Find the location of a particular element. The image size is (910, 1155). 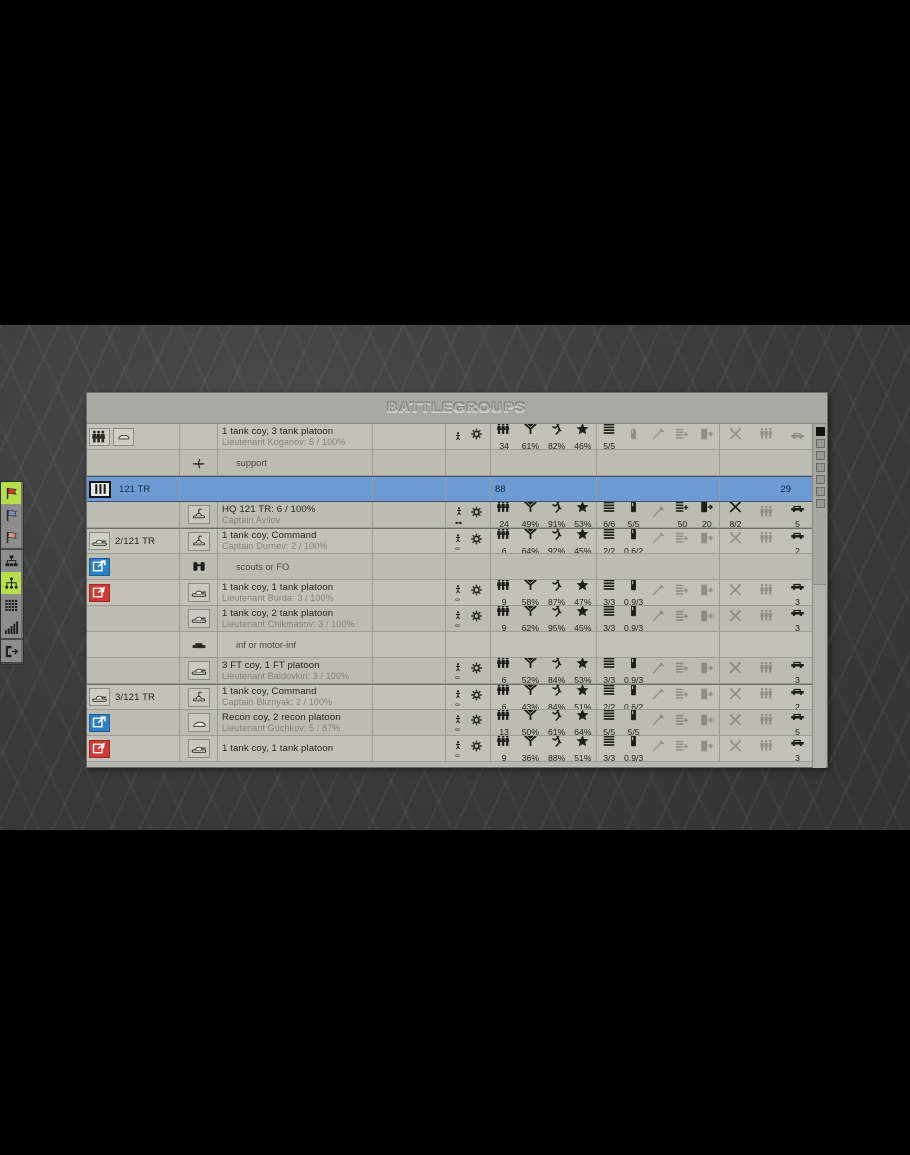

supply-value: 6/6 is located at coordinates (609, 523).